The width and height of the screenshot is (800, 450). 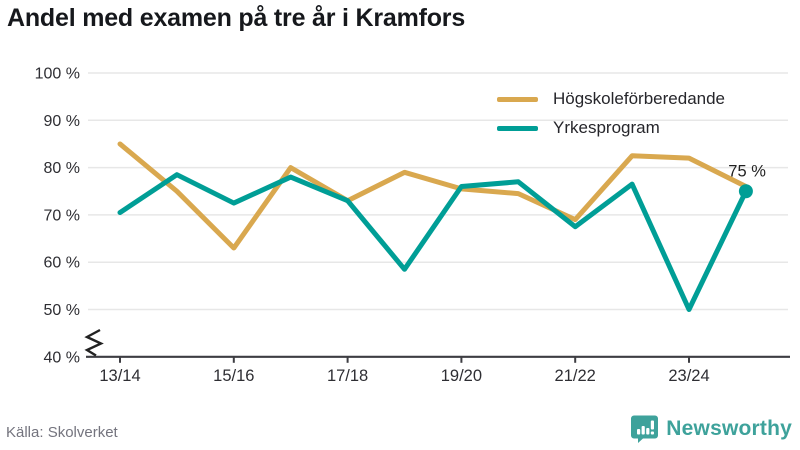 What do you see at coordinates (611, 113) in the screenshot?
I see `legend: Högskoleförberedande Yrkesprogram` at bounding box center [611, 113].